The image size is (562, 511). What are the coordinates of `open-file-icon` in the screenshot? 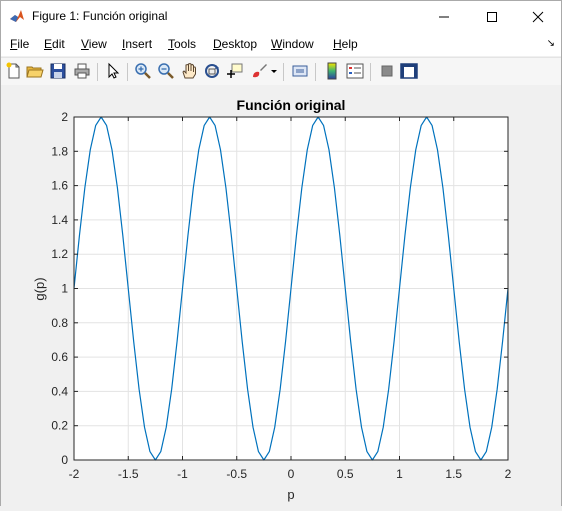 It's located at (35, 71).